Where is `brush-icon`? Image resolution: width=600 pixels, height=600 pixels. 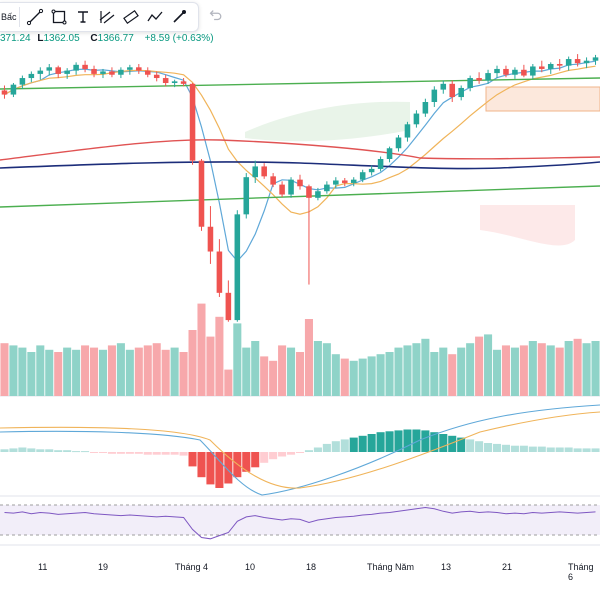
brush-icon is located at coordinates (179, 16).